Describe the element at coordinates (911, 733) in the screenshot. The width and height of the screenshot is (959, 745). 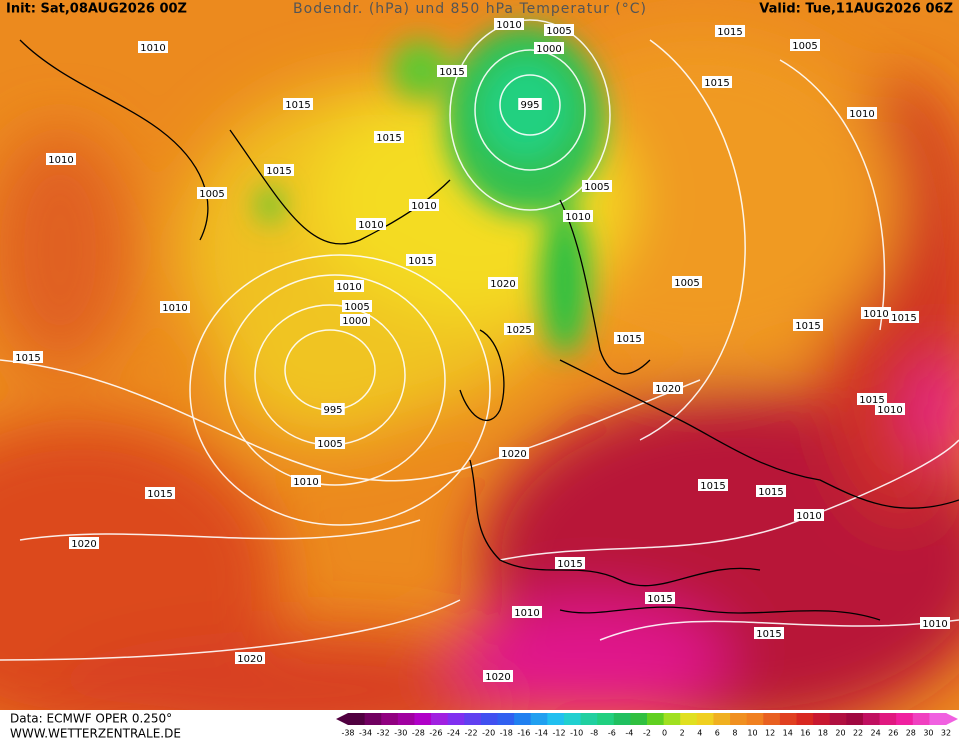
I see `colorbar-label: 28` at that location.